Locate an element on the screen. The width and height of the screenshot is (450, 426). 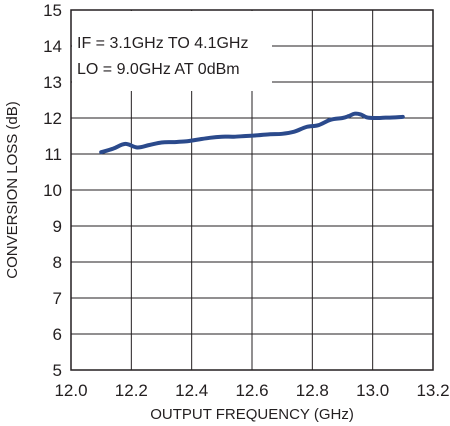
y-tick-label: 11 is located at coordinates (53, 154).